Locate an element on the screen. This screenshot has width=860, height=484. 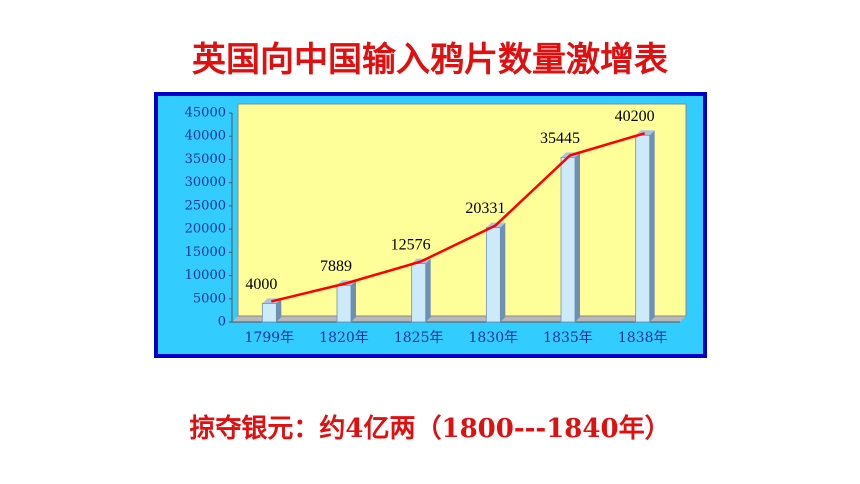
y-tick-label: 15000 is located at coordinates (205, 252).